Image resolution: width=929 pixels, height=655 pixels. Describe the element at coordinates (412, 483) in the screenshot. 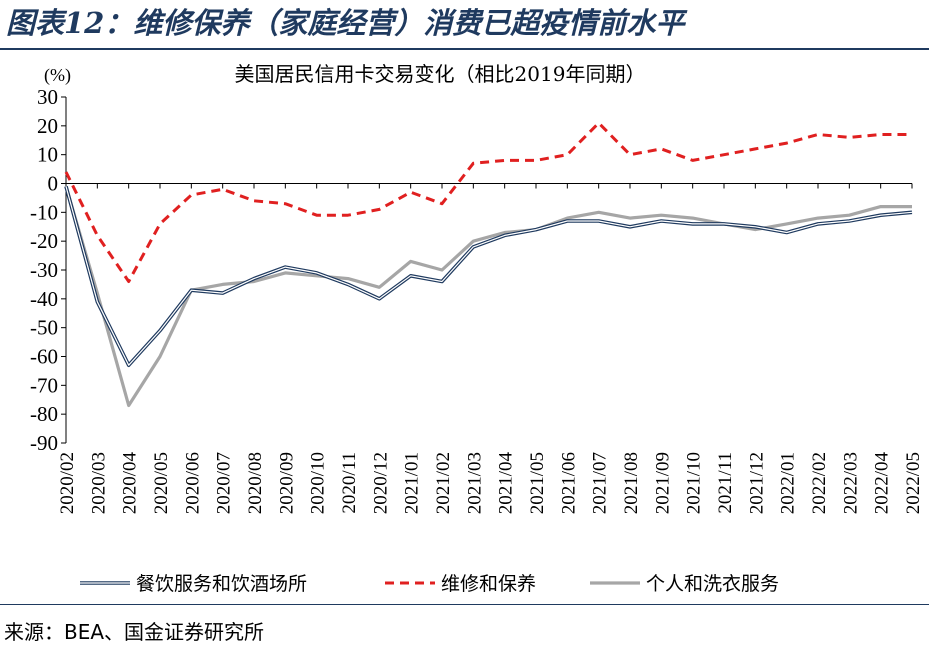

I see `x-tick-label: 2021/01` at that location.